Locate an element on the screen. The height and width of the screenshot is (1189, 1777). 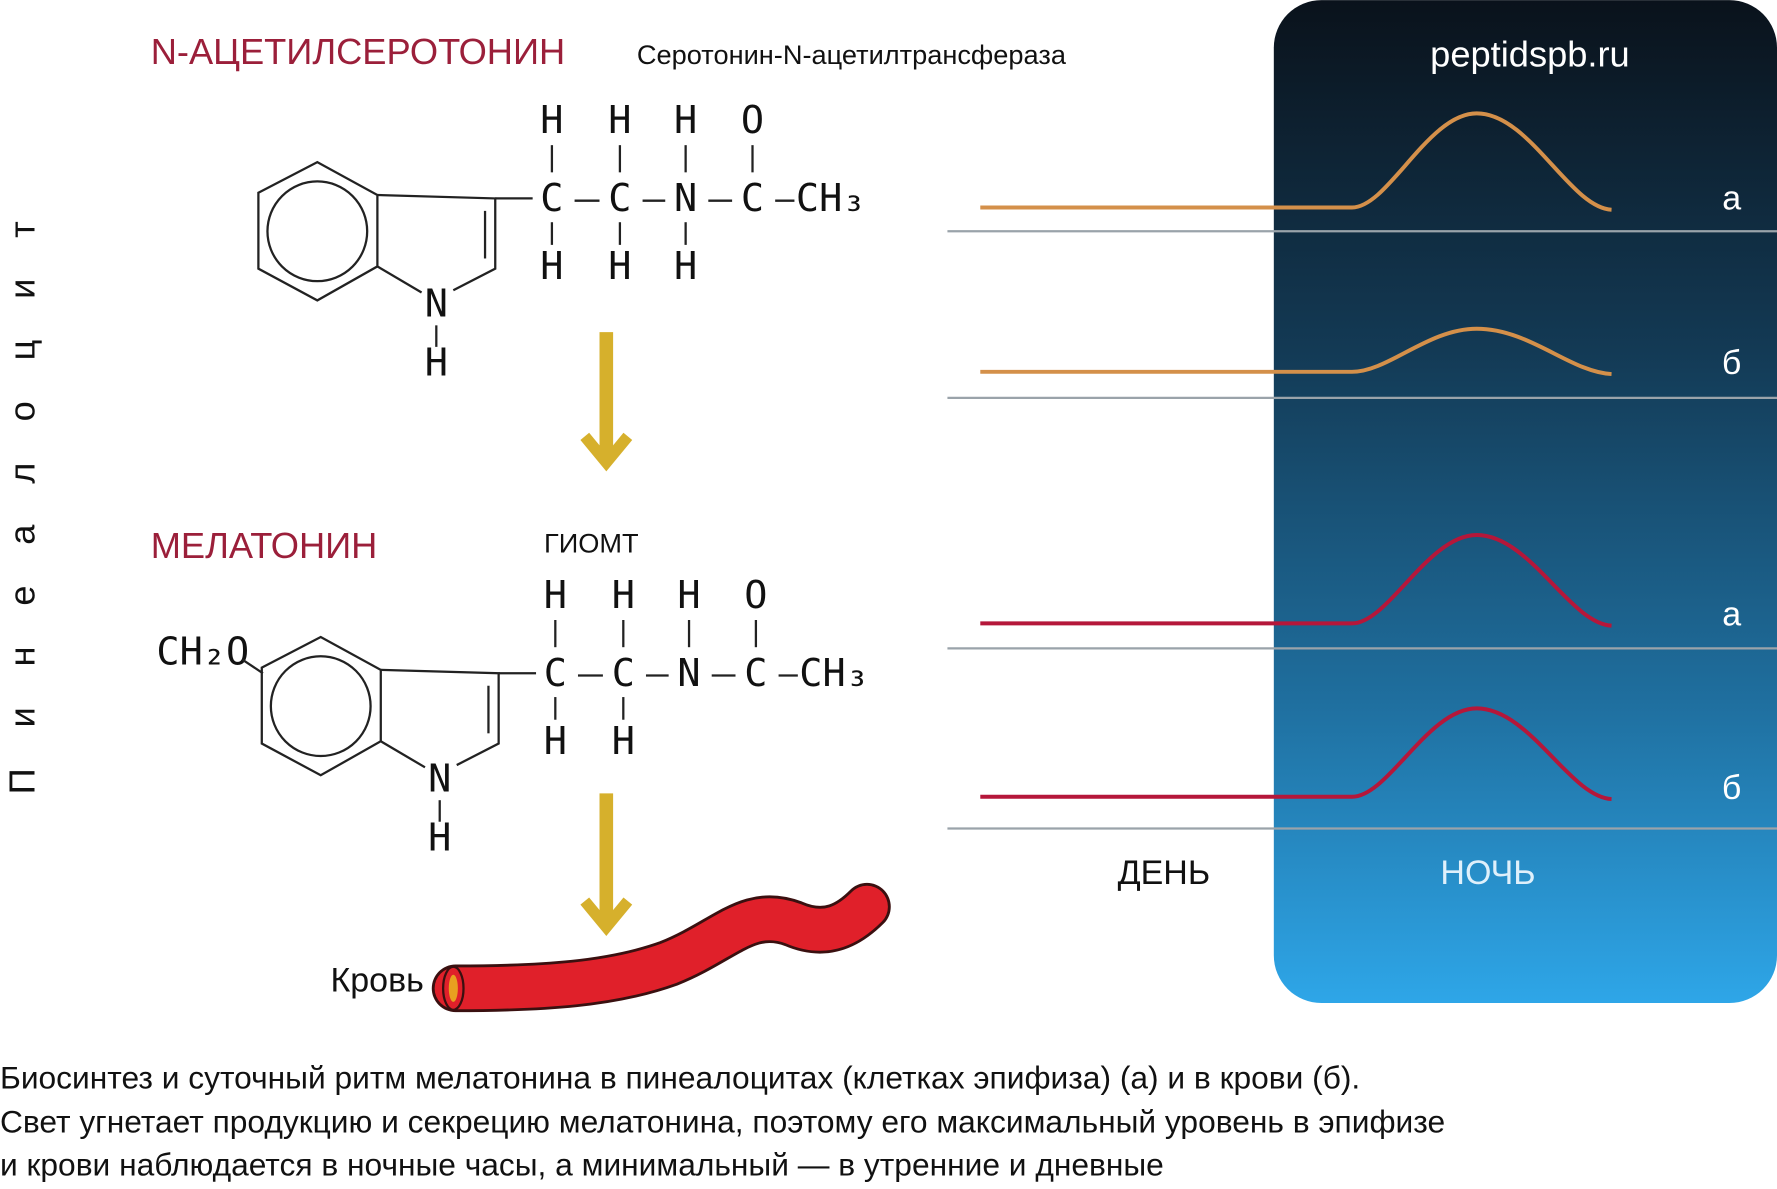
molecule-name: МЕЛАТОНИН is located at coordinates (264, 545).